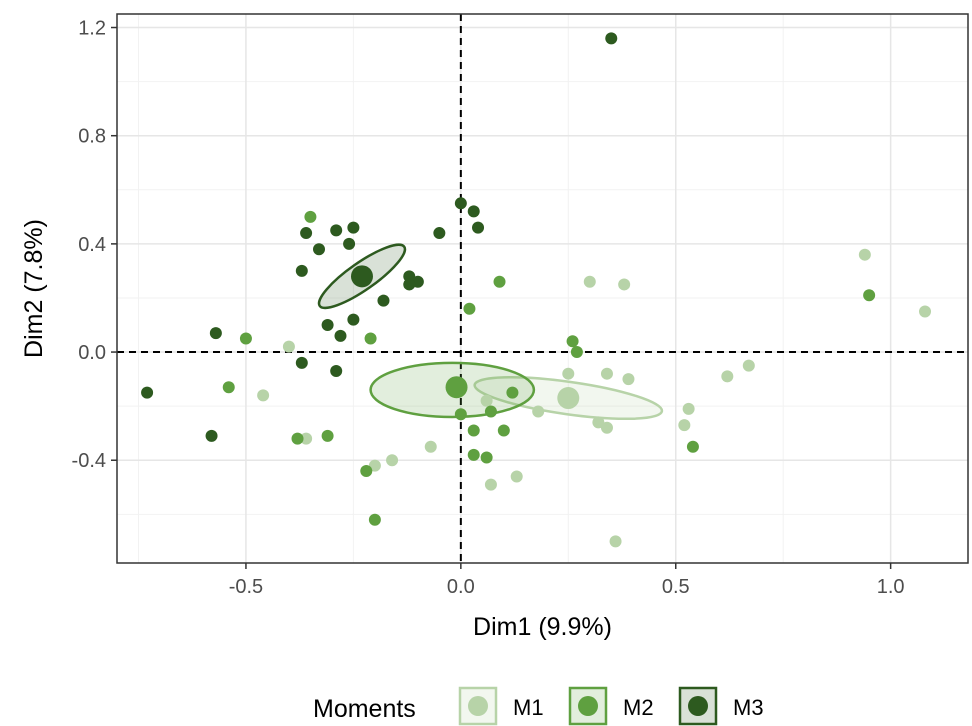  Describe the element at coordinates (246, 587) in the screenshot. I see `x-tick-label: -0.5` at that location.